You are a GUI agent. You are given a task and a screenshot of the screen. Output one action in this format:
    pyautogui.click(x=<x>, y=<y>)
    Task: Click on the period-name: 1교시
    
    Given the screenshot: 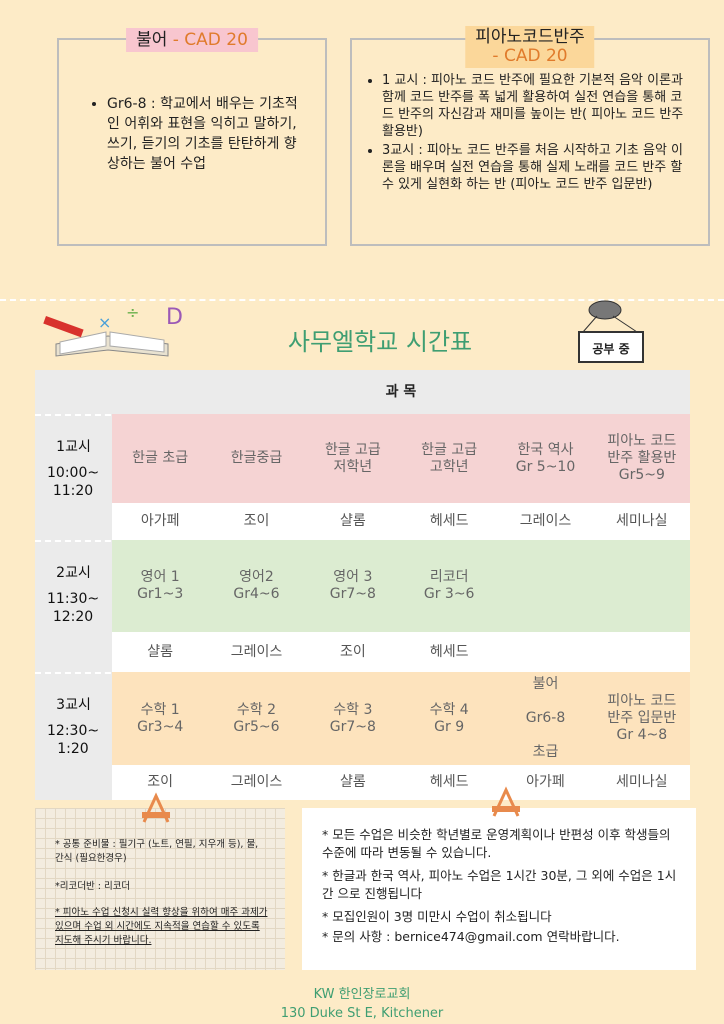 What is the action you would take?
    pyautogui.click(x=73, y=447)
    